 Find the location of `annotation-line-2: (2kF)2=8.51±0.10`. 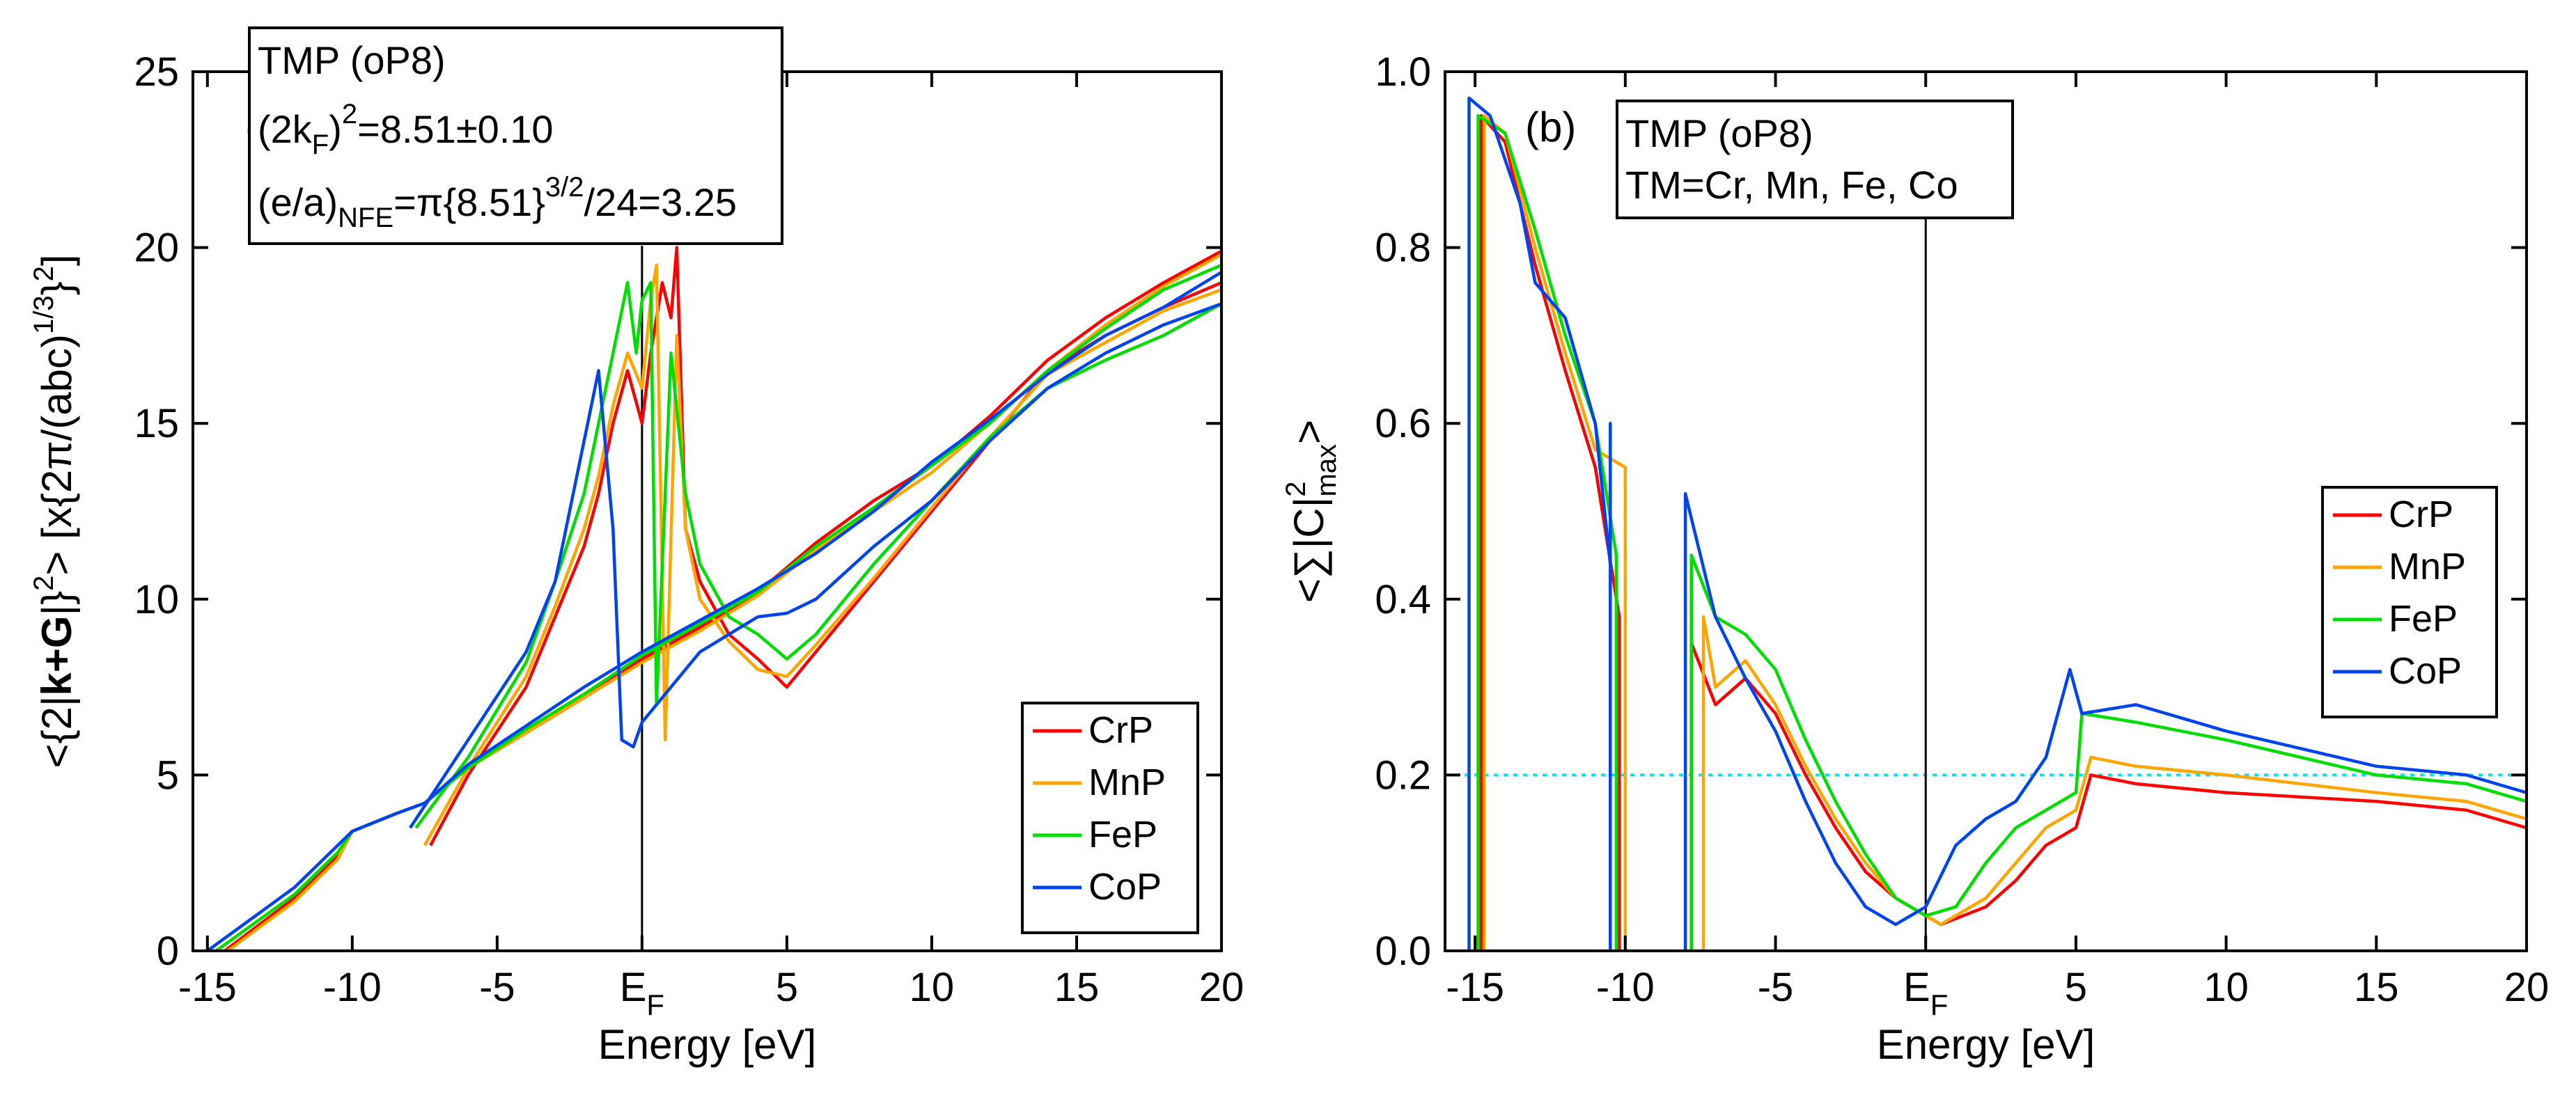

annotation-line-2: (2kF)2=8.51±0.10 is located at coordinates (406, 129).